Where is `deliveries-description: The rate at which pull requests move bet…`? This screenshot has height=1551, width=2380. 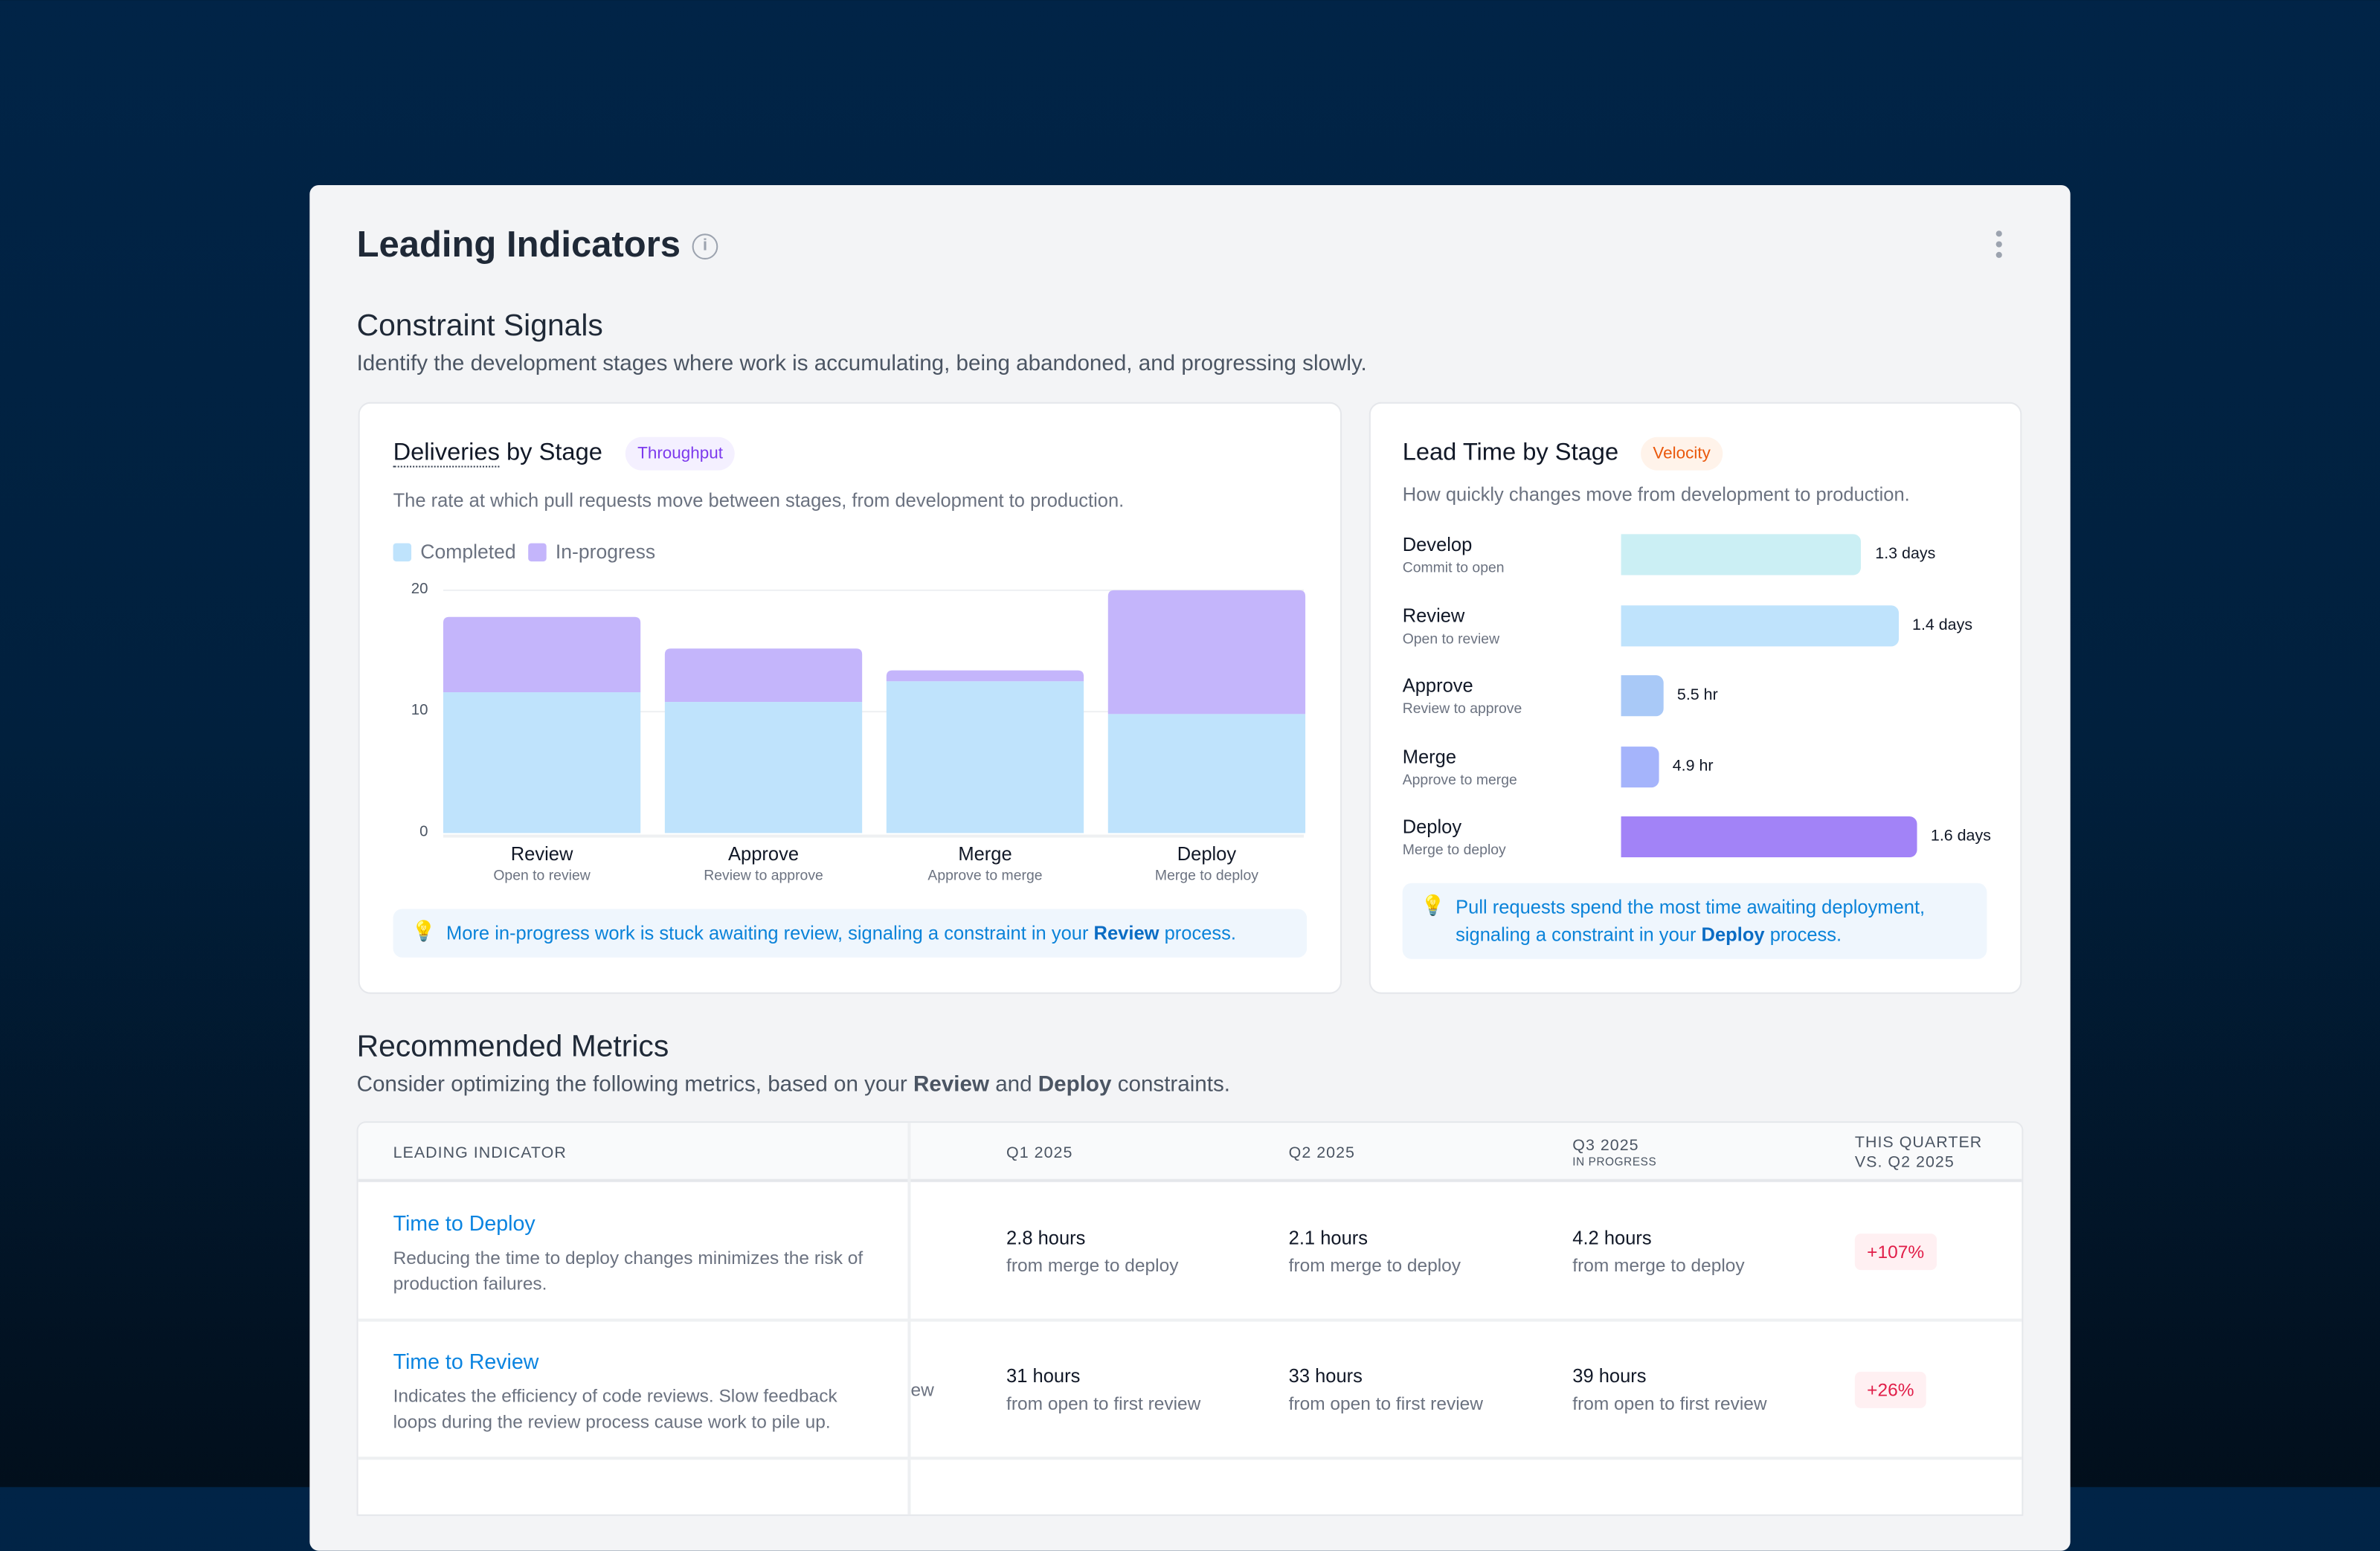 deliveries-description: The rate at which pull requests move bet… is located at coordinates (759, 501).